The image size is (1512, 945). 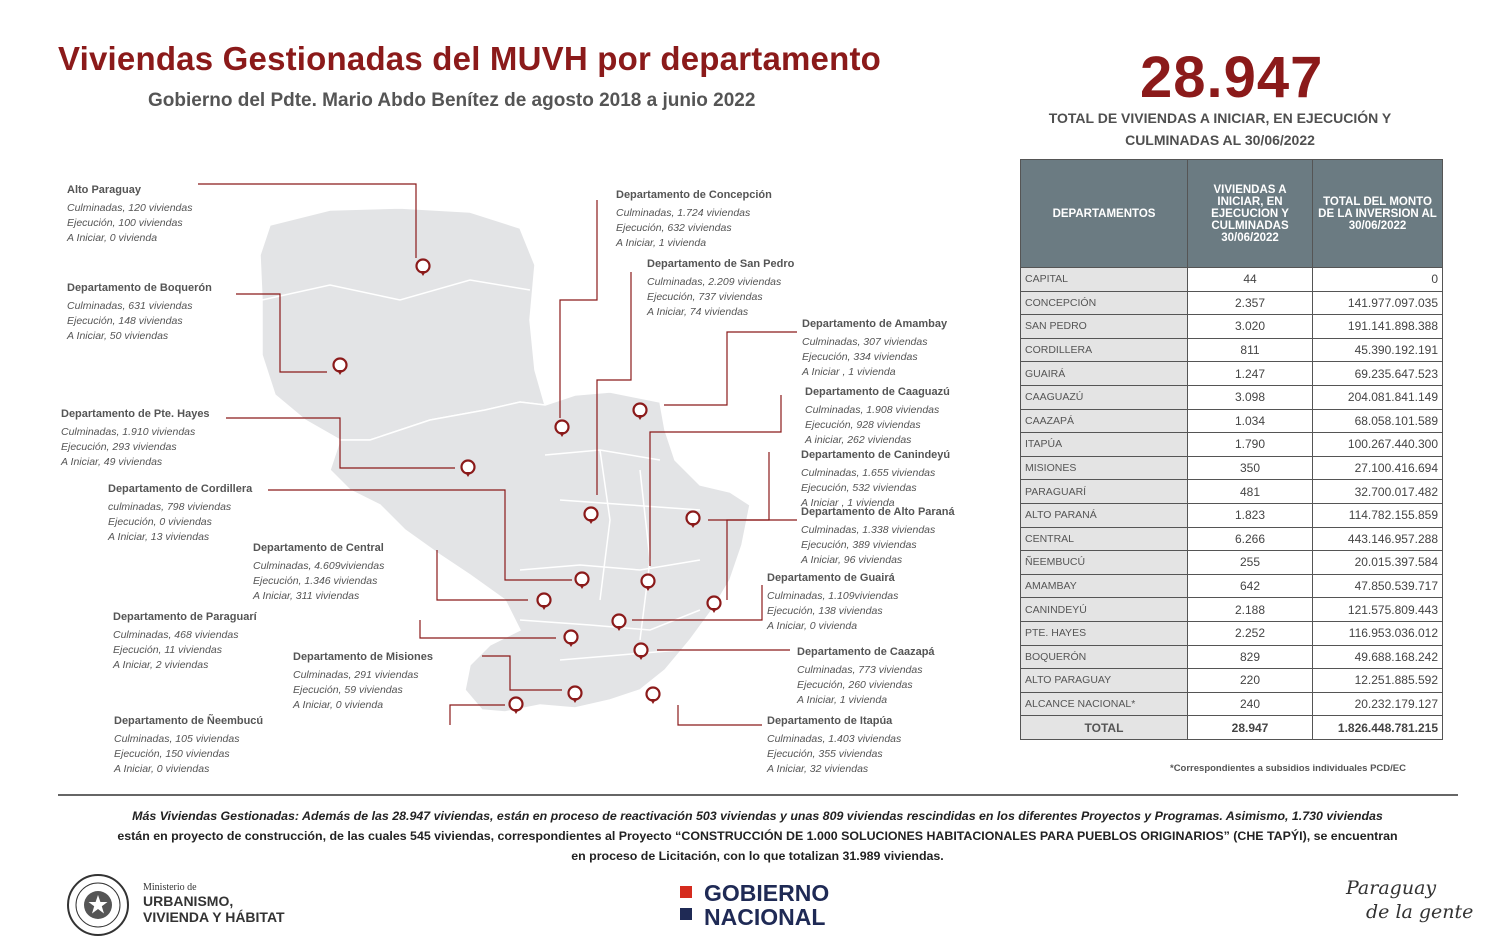 What do you see at coordinates (522, 673) in the screenshot?
I see `leader-misiones` at bounding box center [522, 673].